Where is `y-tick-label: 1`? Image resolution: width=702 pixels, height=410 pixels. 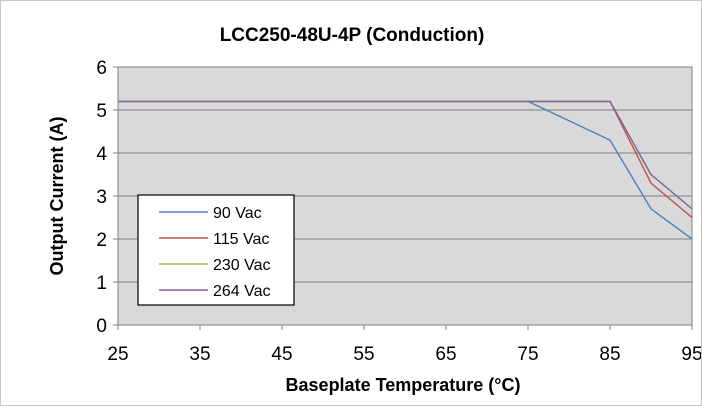 y-tick-label: 1 is located at coordinates (101, 283).